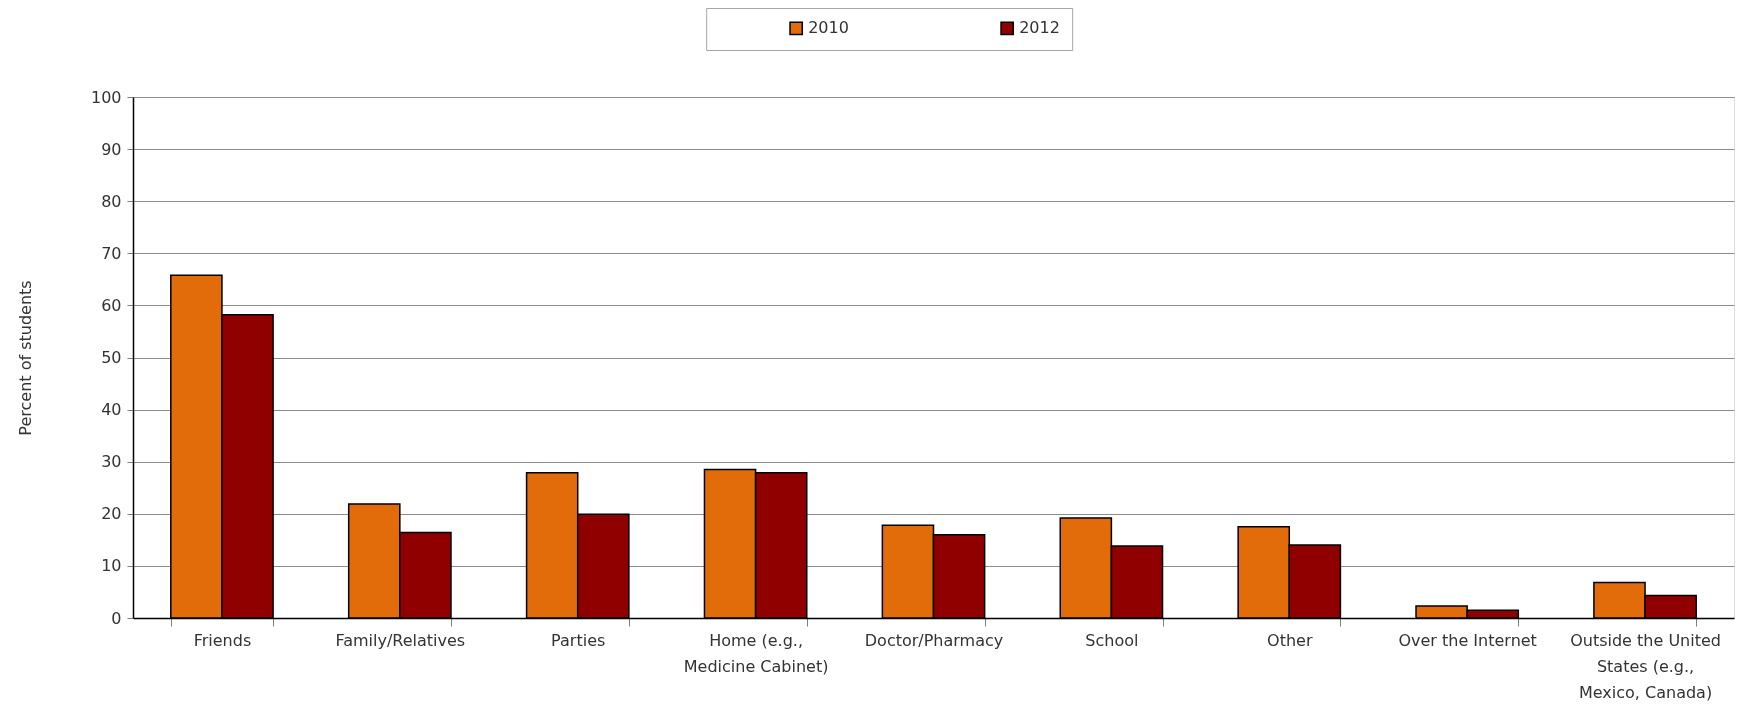 The image size is (1741, 708). I want to click on y-tick-label: 0, so click(116, 618).